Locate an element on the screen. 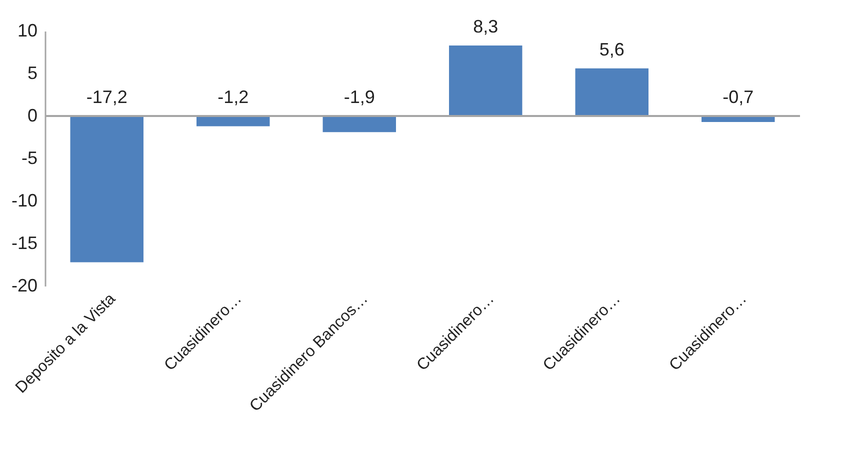 This screenshot has height=460, width=857. y-tick-label: -15 is located at coordinates (24, 243).